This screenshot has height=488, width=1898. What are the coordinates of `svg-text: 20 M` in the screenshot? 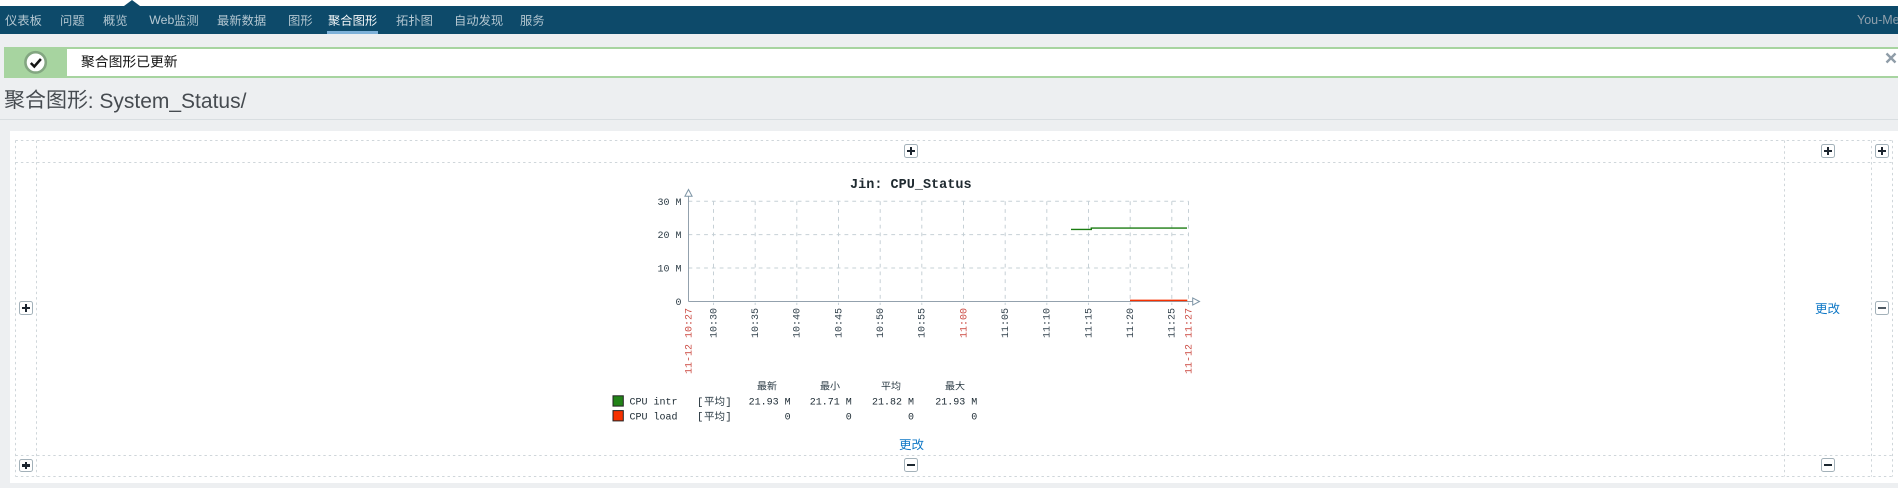 It's located at (669, 236).